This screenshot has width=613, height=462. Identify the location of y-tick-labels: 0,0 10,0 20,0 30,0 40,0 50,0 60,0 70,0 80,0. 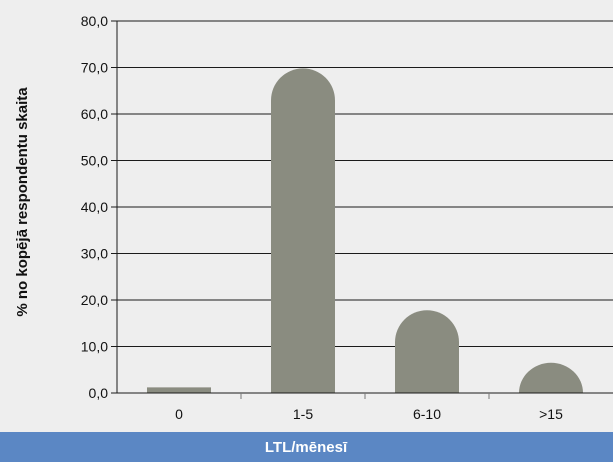
(94, 207).